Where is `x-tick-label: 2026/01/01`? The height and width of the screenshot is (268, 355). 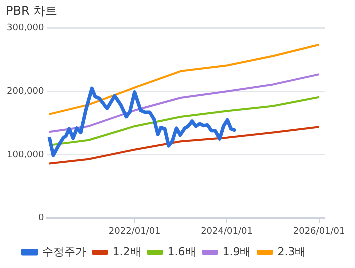 x-tick-label: 2026/01/01 is located at coordinates (319, 231).